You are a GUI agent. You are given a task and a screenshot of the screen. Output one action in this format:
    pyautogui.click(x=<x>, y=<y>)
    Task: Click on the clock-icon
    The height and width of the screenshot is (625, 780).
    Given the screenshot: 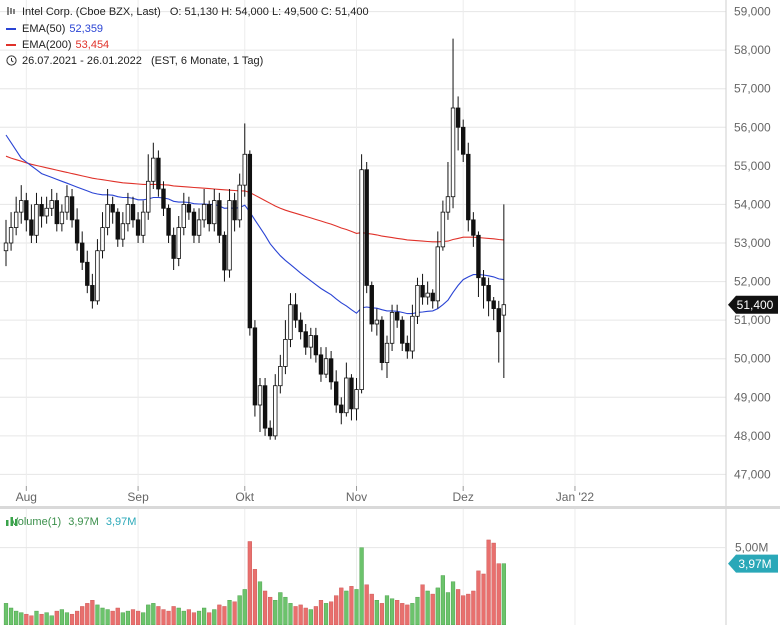 What is the action you would take?
    pyautogui.click(x=11, y=61)
    